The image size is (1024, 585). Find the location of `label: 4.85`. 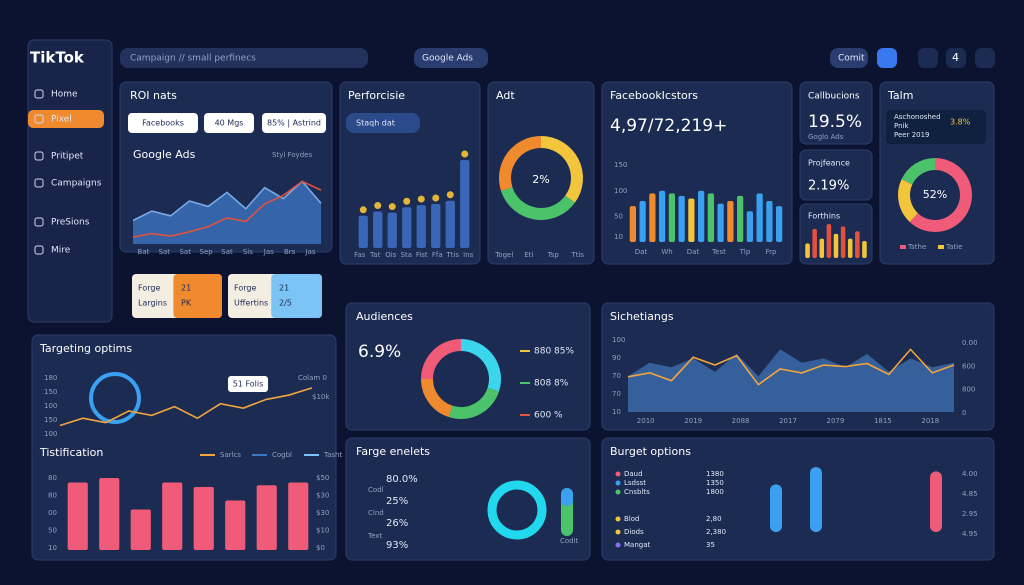

label: 4.85 is located at coordinates (970, 494).